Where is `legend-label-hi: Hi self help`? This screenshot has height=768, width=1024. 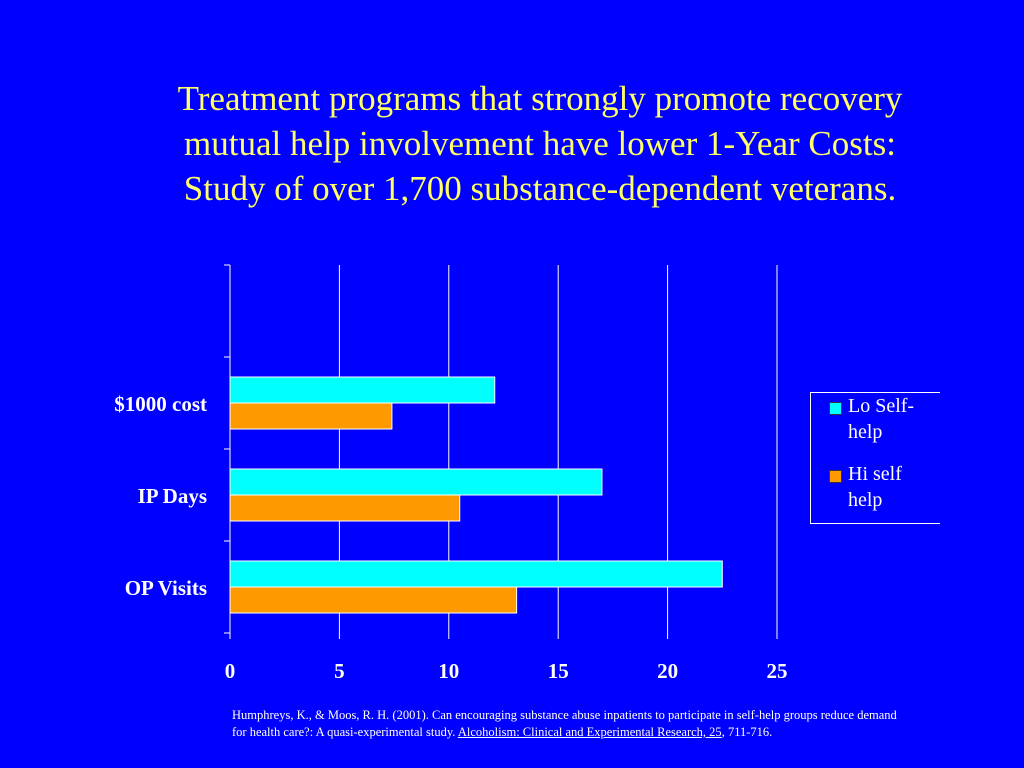 legend-label-hi: Hi self help is located at coordinates (898, 487).